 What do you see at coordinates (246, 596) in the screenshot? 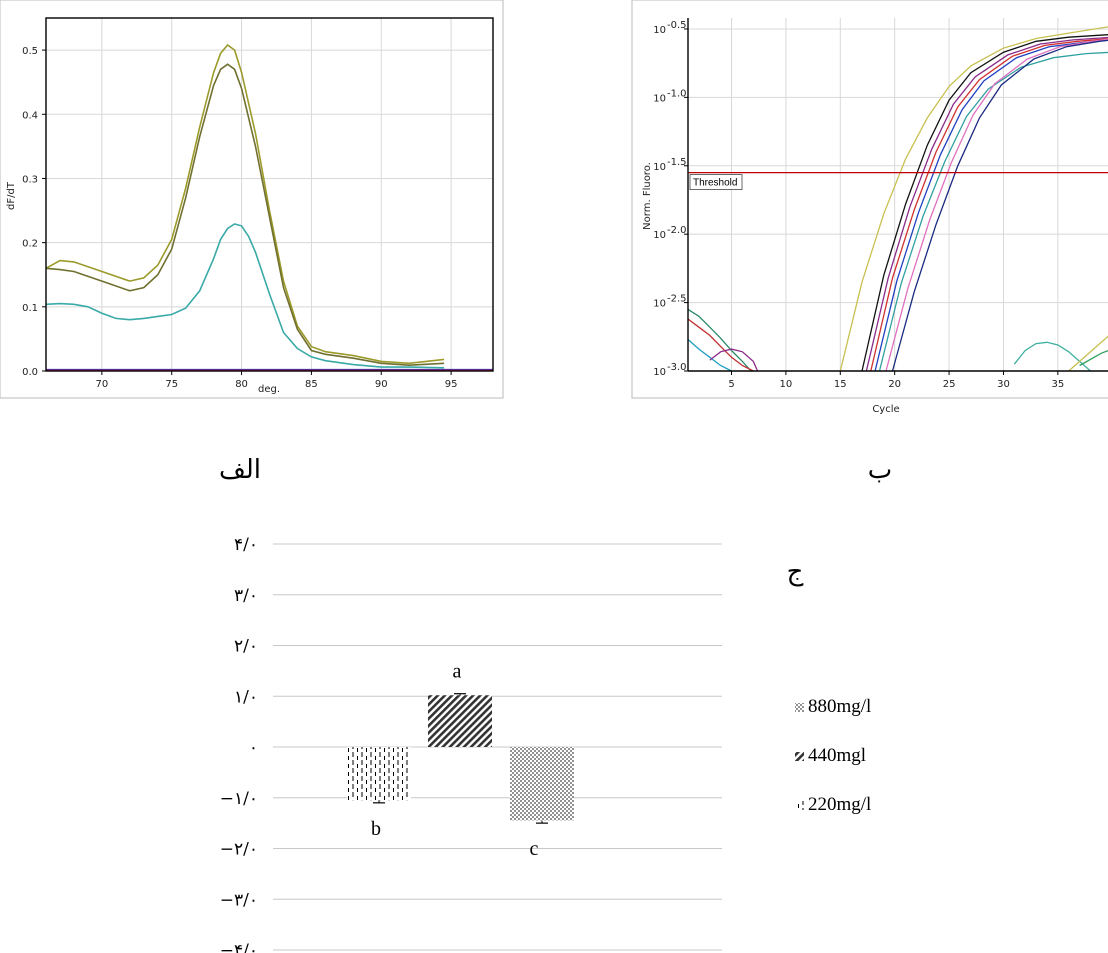
I see `bar-y-tick-label: ۳/۰` at bounding box center [246, 596].